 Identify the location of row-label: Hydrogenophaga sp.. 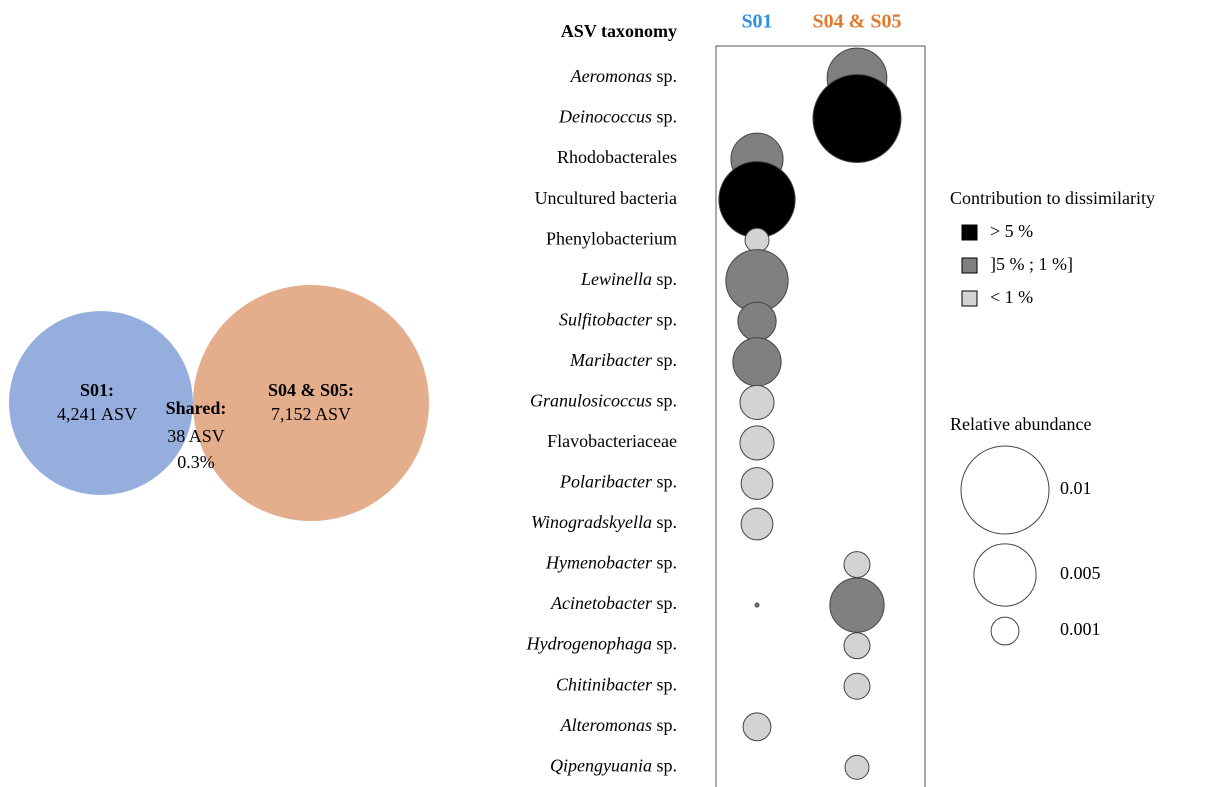
(601, 644).